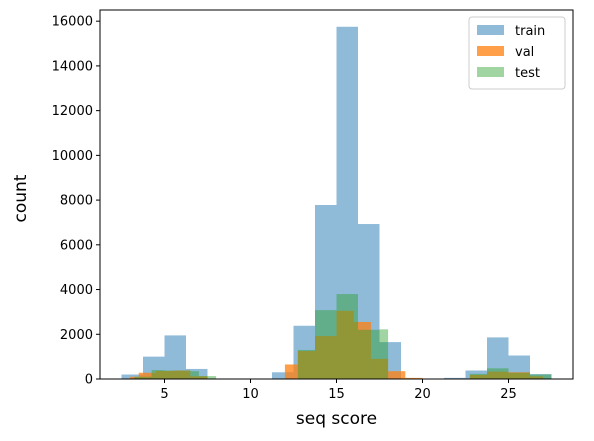 This screenshot has height=441, width=594. I want to click on y-tick-label-12000: 12000, so click(72, 111).